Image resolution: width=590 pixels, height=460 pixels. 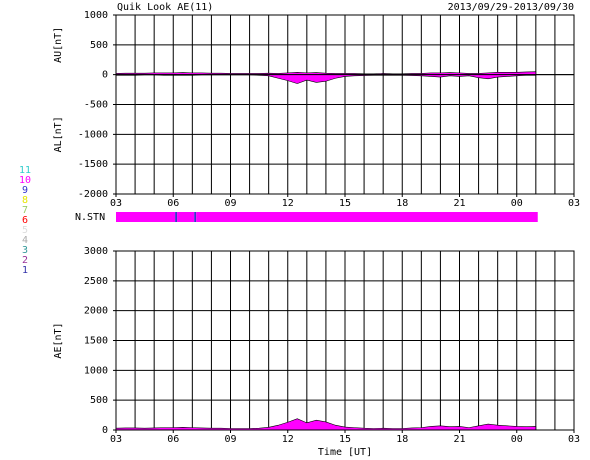 What do you see at coordinates (90, 217) in the screenshot?
I see `strip-label: N.STN` at bounding box center [90, 217].